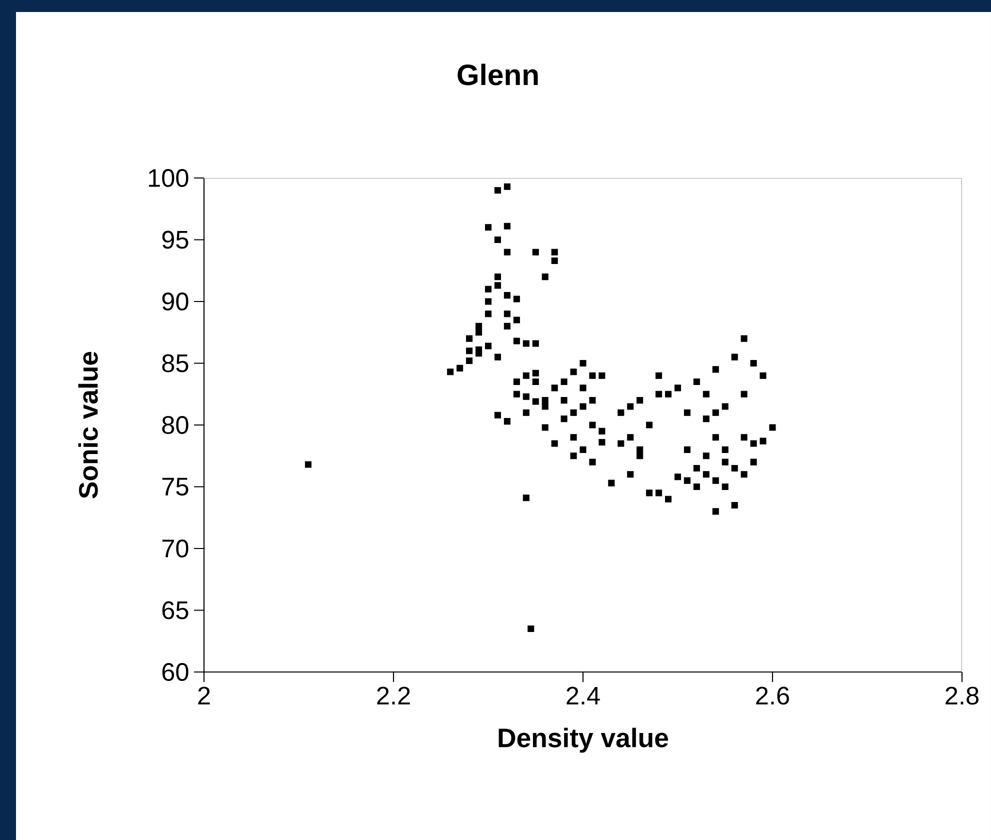 The height and width of the screenshot is (840, 991). What do you see at coordinates (772, 695) in the screenshot?
I see `x-tick-label: 2.6` at bounding box center [772, 695].